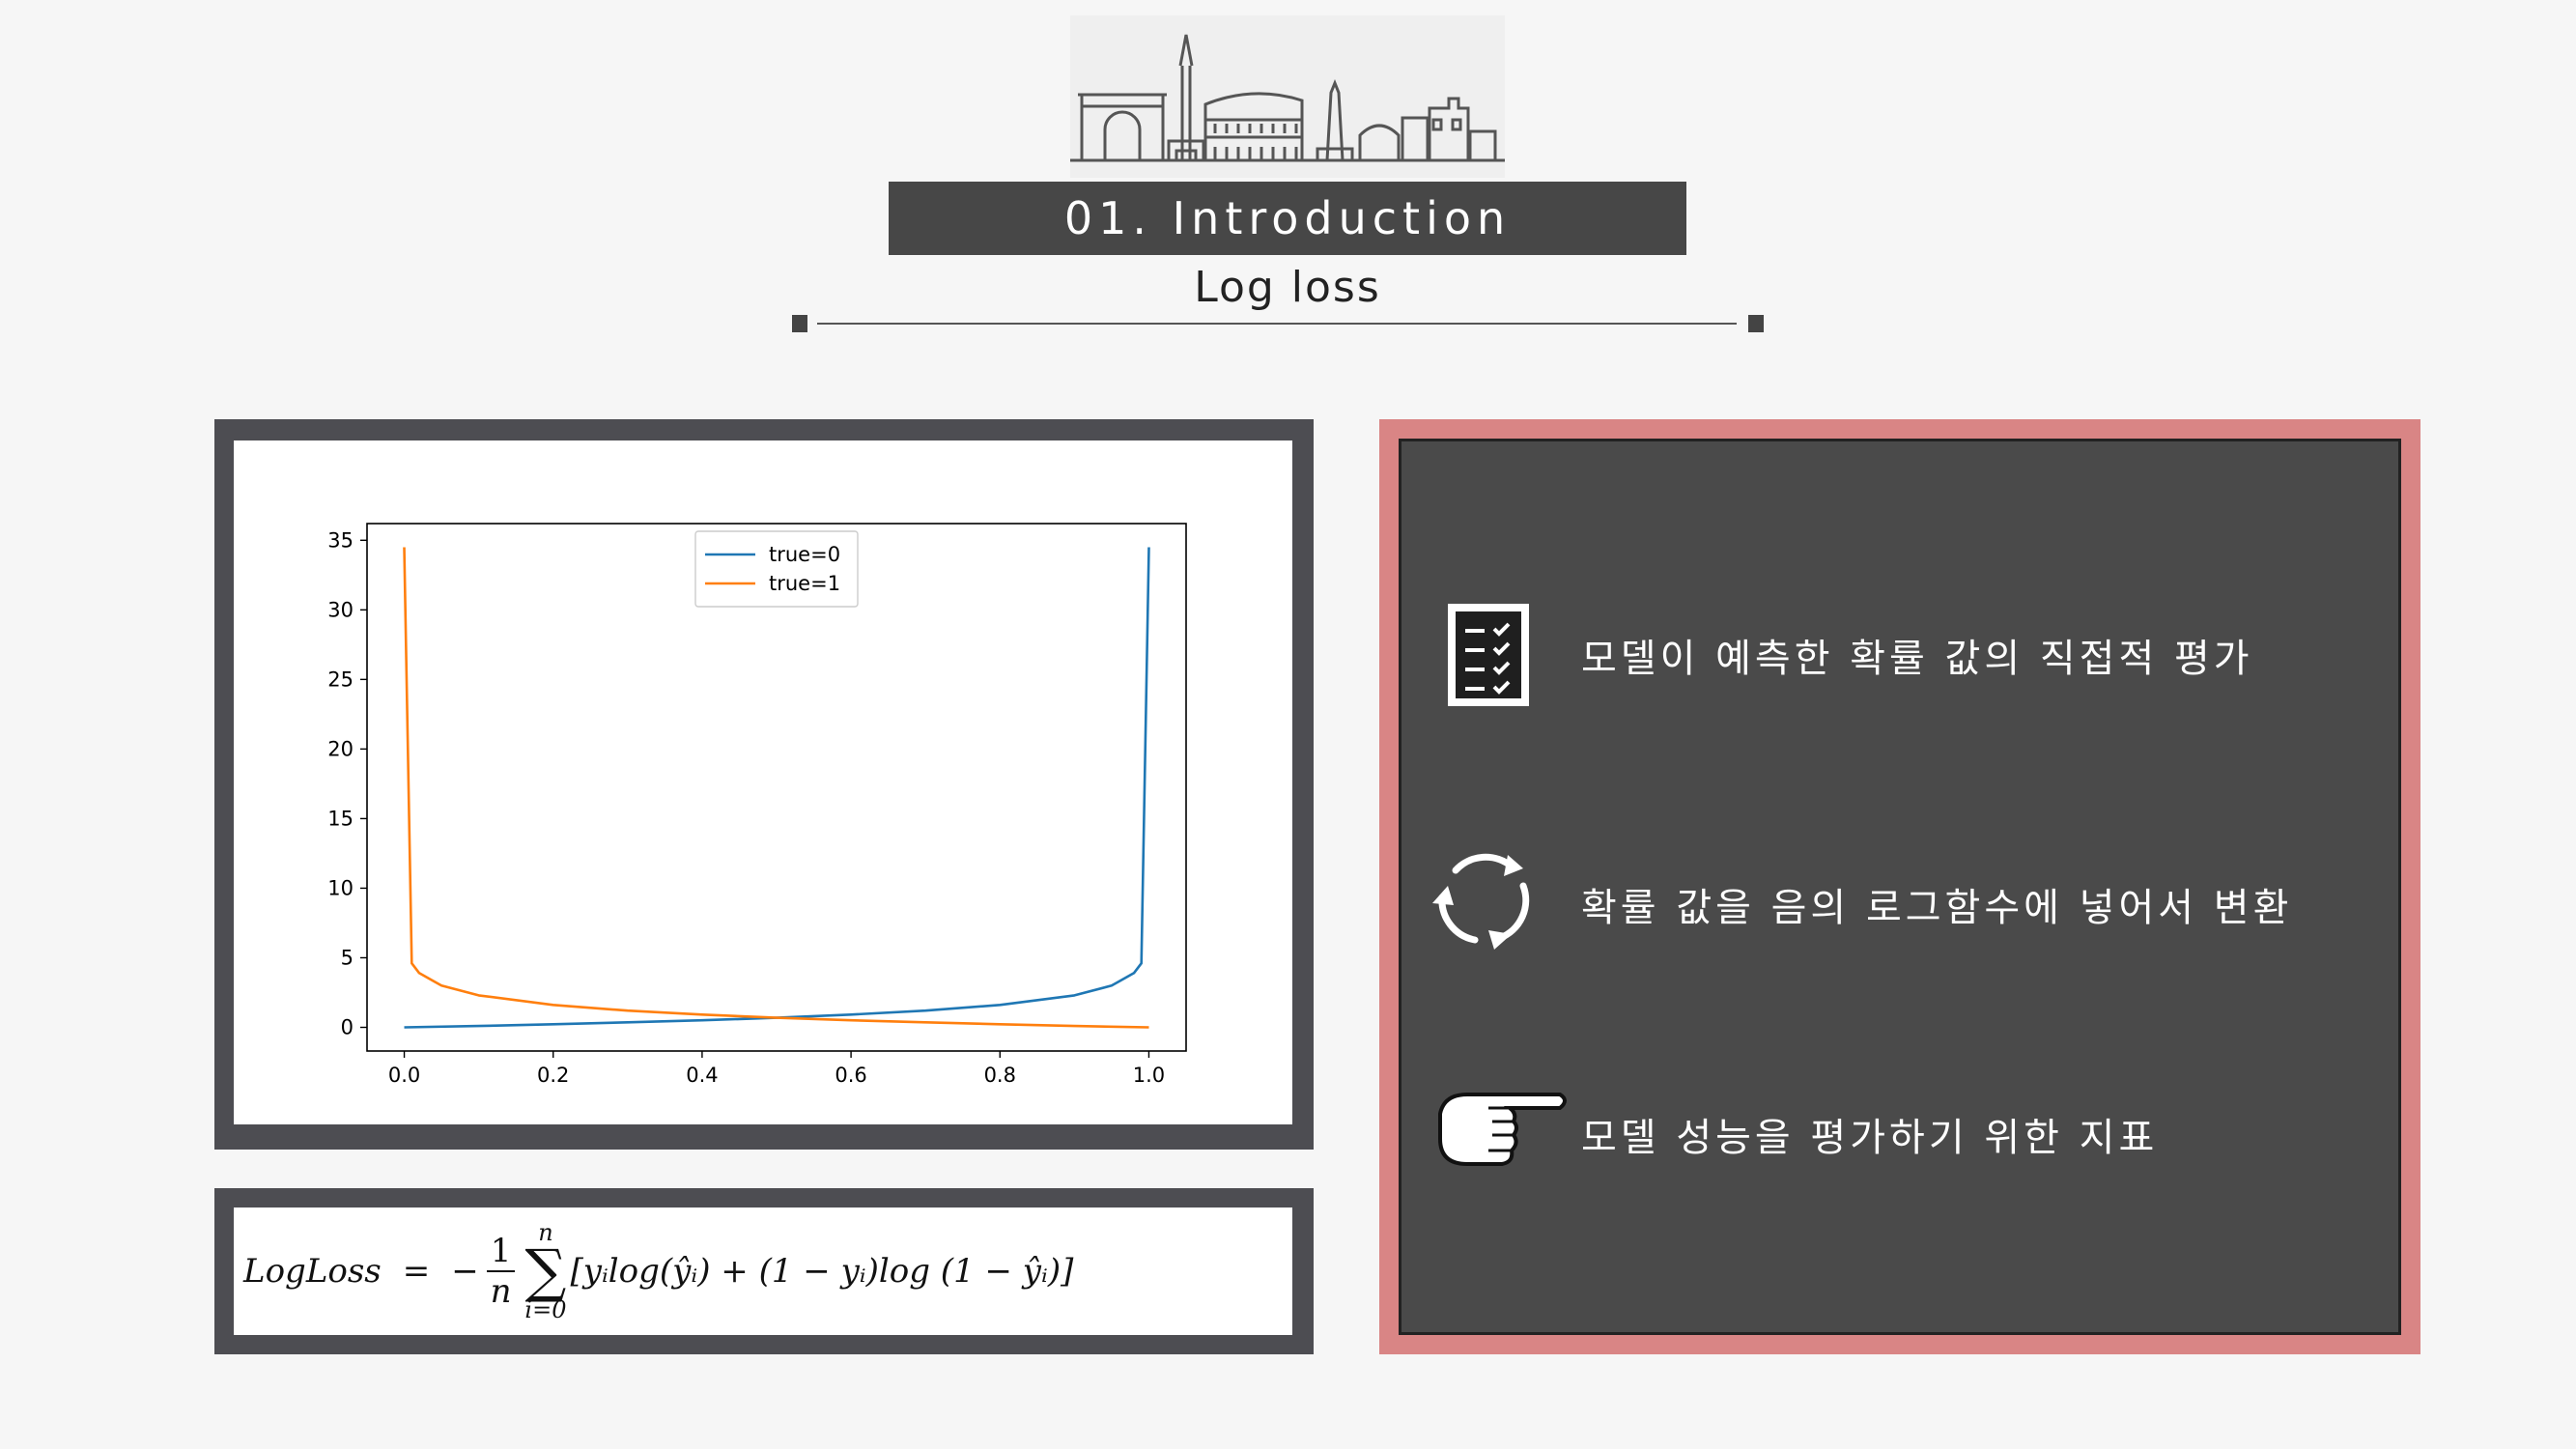 The image size is (2576, 1449). What do you see at coordinates (416, 1271) in the screenshot?
I see `formula-equals: =` at bounding box center [416, 1271].